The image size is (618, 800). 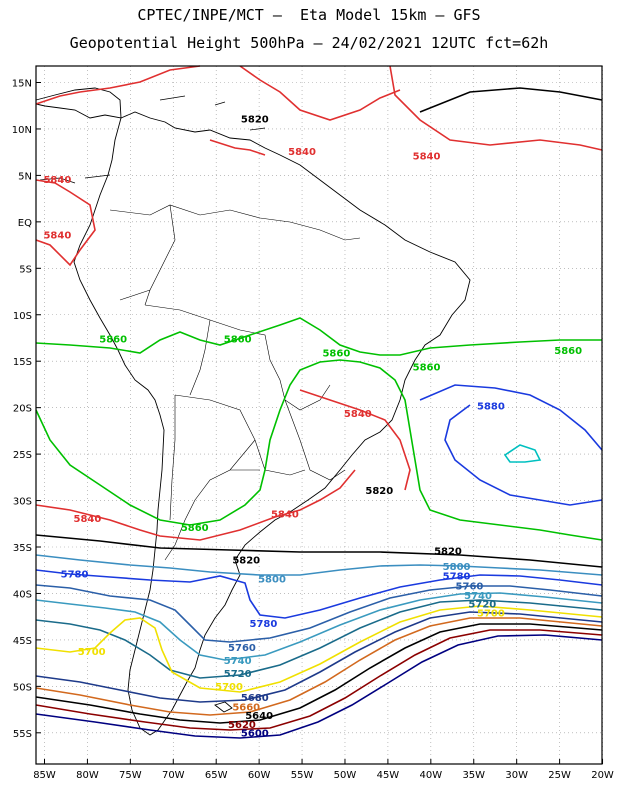 What do you see at coordinates (237, 147) in the screenshot?
I see `contour-5840-coast` at bounding box center [237, 147].